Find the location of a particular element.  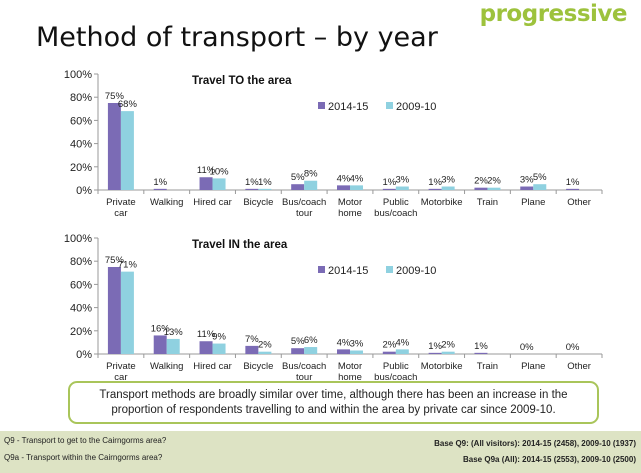

y-tick-label: 100% is located at coordinates (78, 239).